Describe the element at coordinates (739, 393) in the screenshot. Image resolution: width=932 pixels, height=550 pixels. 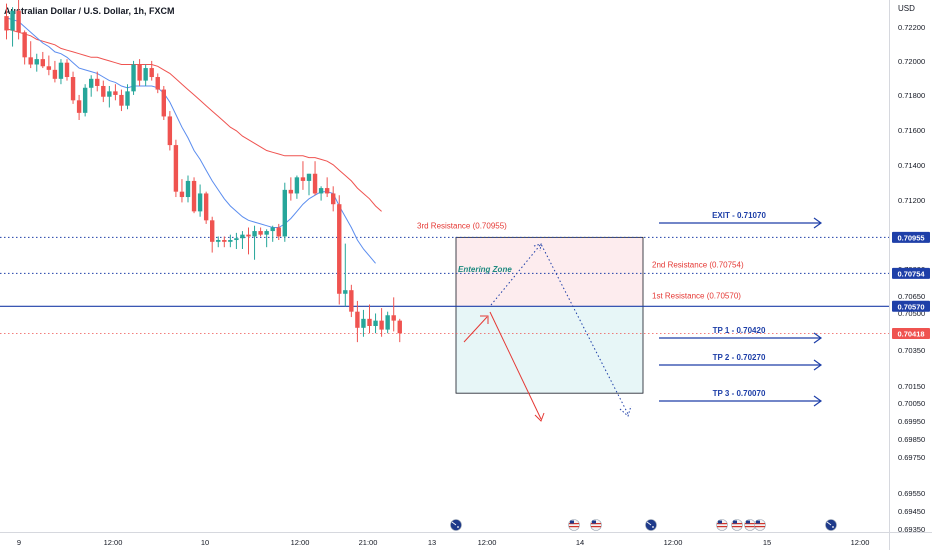
I see `tp3-label: TP 3 - 0.70070` at that location.